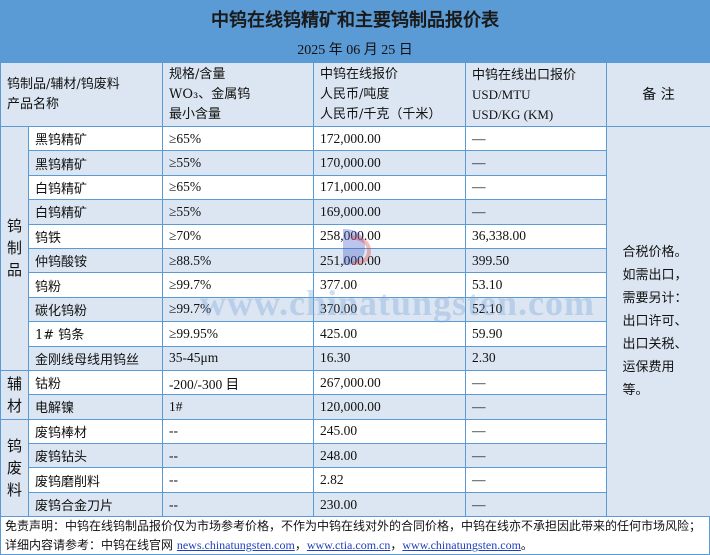 The image size is (710, 555). Describe the element at coordinates (238, 358) in the screenshot. I see `spec: 35-45μm` at that location.